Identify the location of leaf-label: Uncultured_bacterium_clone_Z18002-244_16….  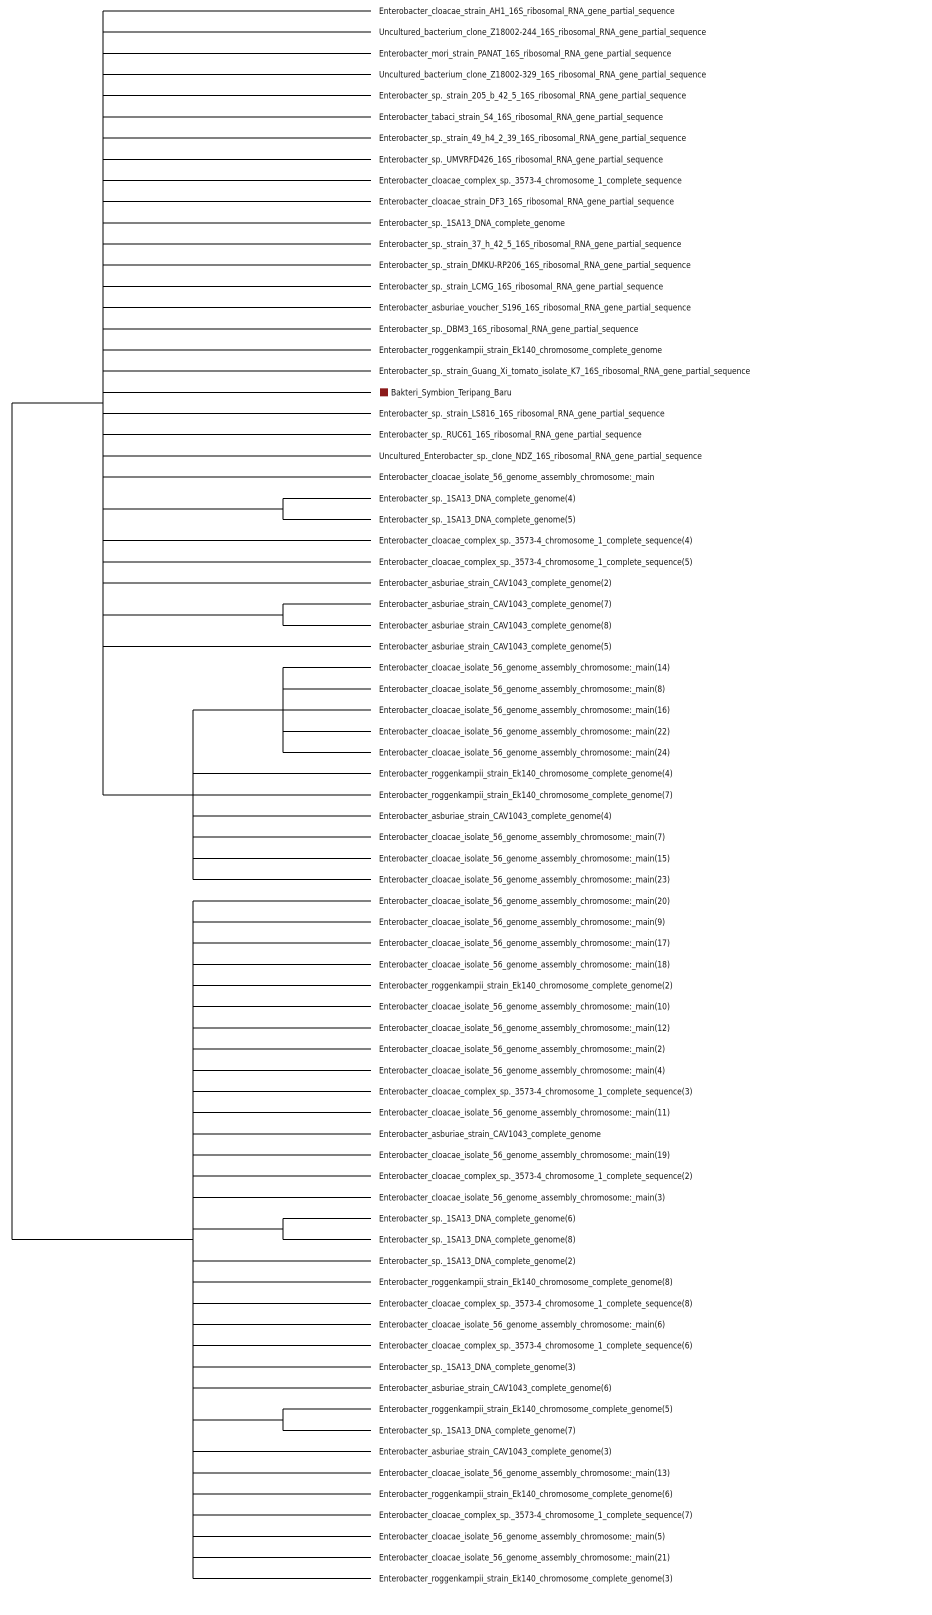
(543, 32).